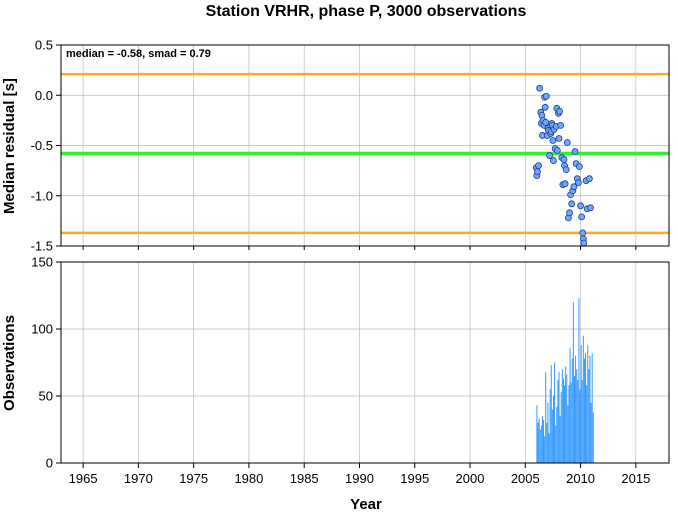  I want to click on observations-bars, so click(565, 380).